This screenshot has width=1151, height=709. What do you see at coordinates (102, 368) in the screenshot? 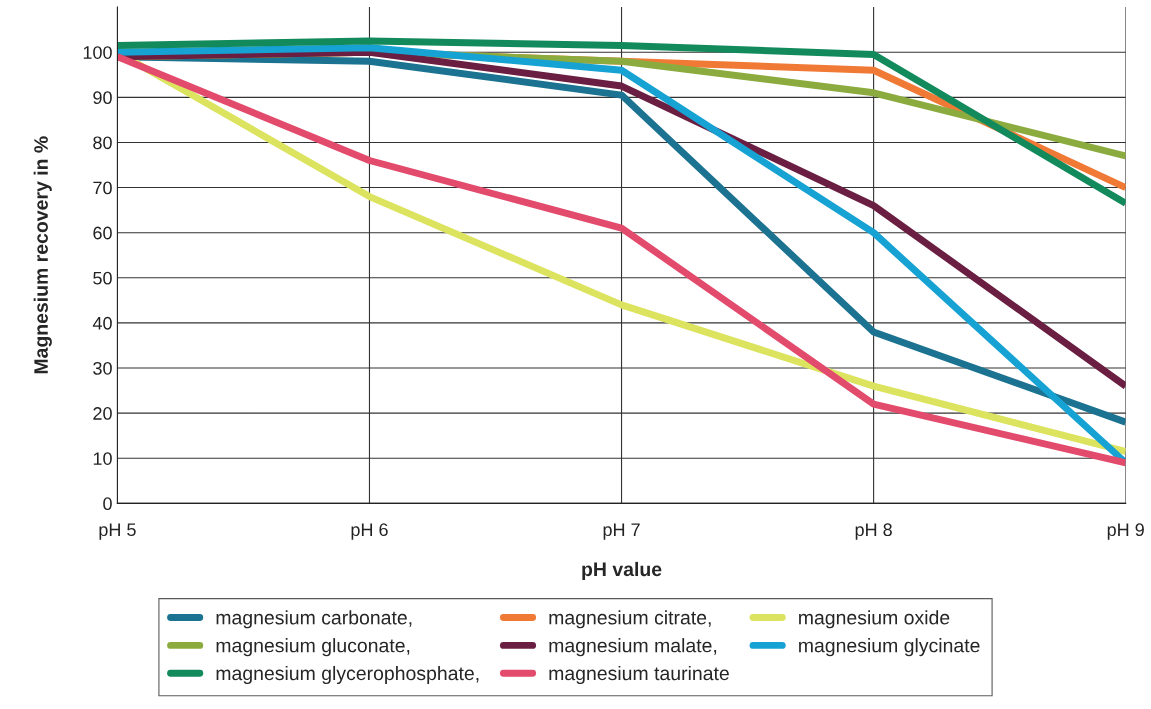
I see `y-tick-label: 30` at bounding box center [102, 368].